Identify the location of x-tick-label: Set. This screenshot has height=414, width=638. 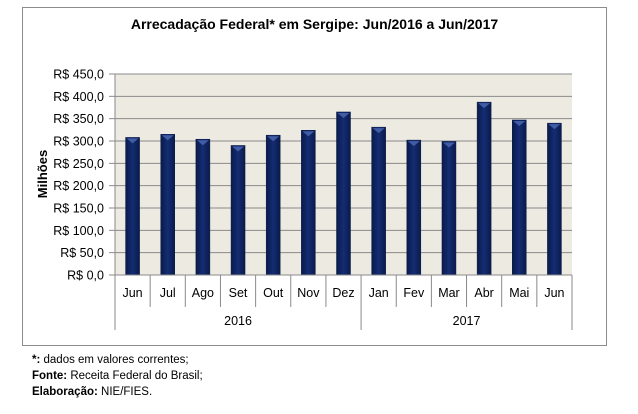
(238, 293).